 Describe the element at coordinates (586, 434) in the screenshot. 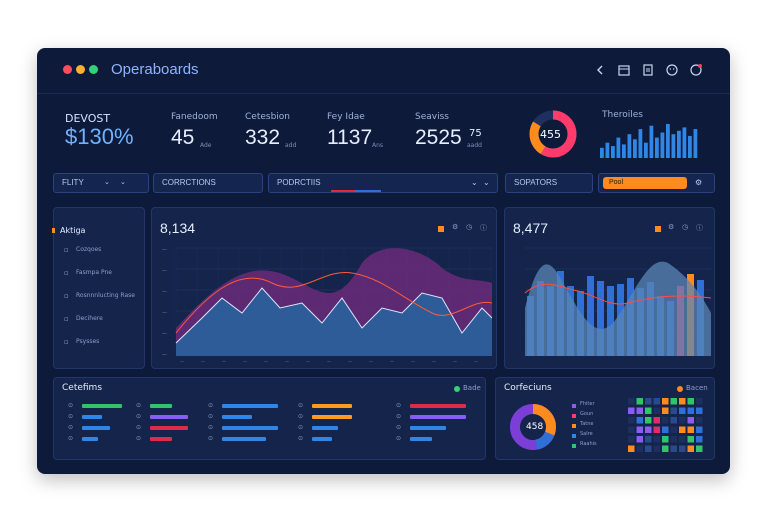

I see `legend-item-4: Salre` at that location.